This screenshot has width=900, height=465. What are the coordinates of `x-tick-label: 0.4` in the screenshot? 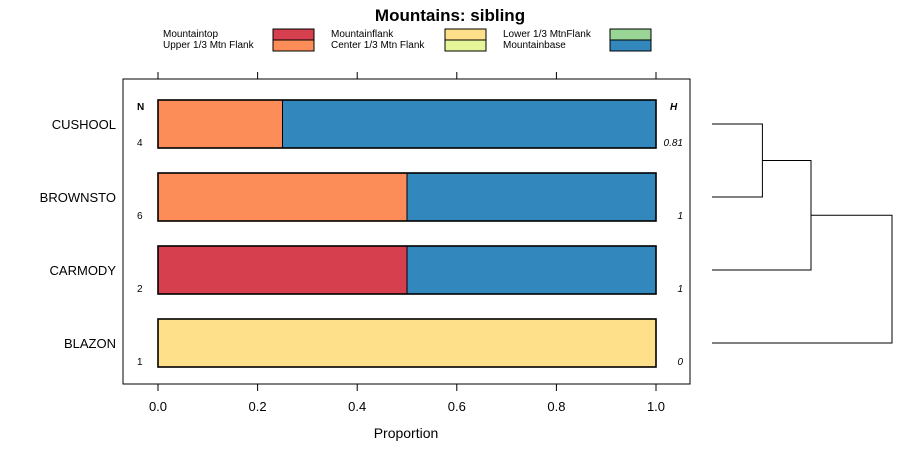 It's located at (357, 406).